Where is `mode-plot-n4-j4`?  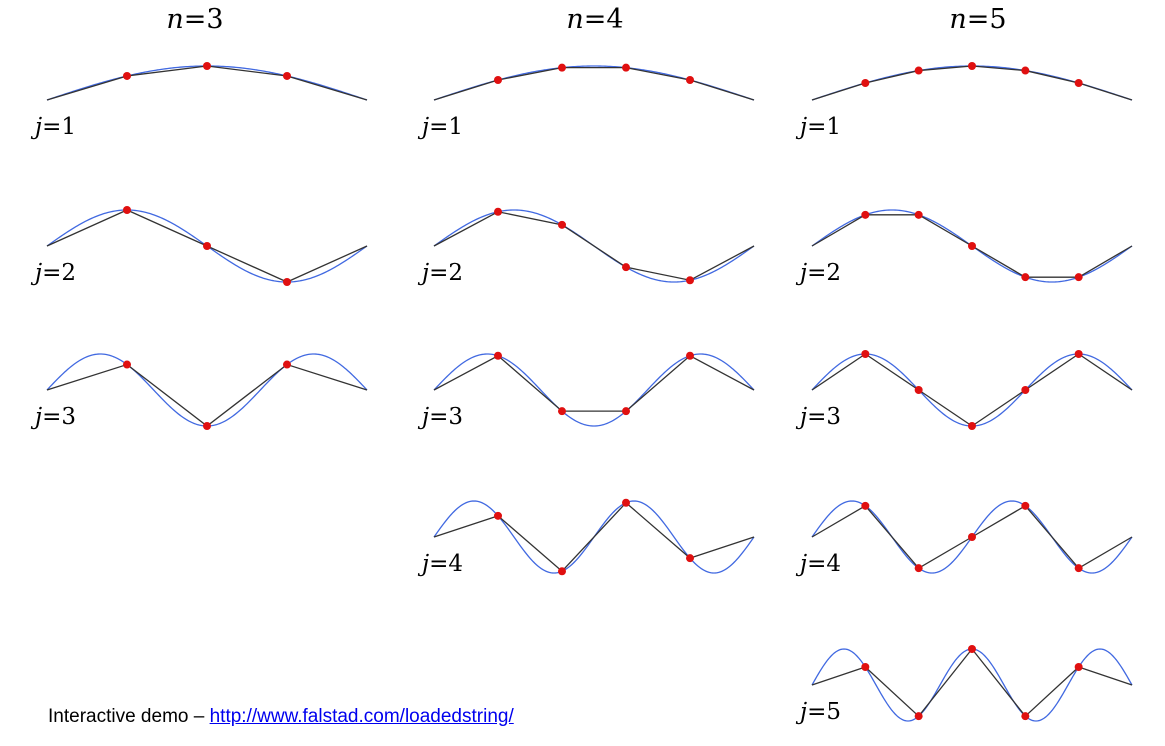 mode-plot-n4-j4 is located at coordinates (594, 537).